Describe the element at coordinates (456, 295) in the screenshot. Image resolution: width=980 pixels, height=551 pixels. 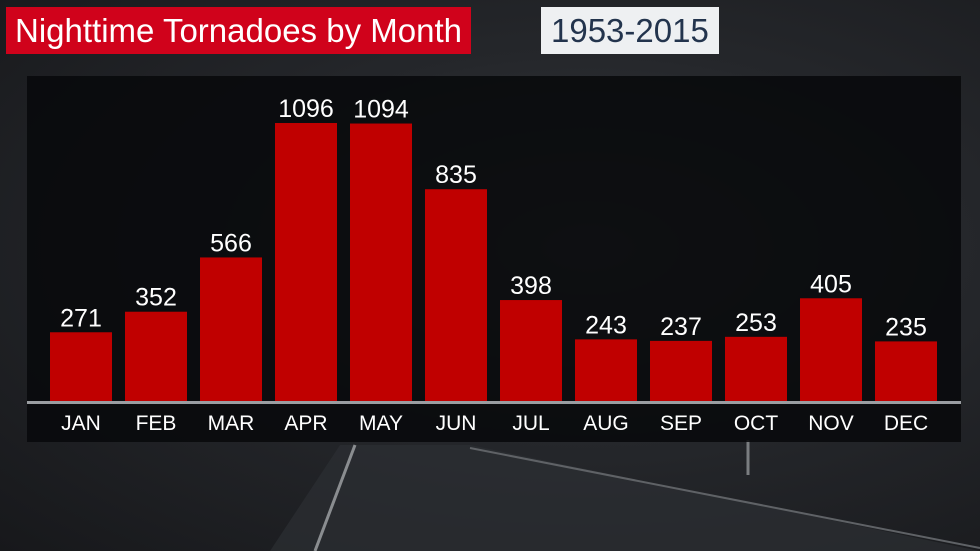
I see `bar-jun` at that location.